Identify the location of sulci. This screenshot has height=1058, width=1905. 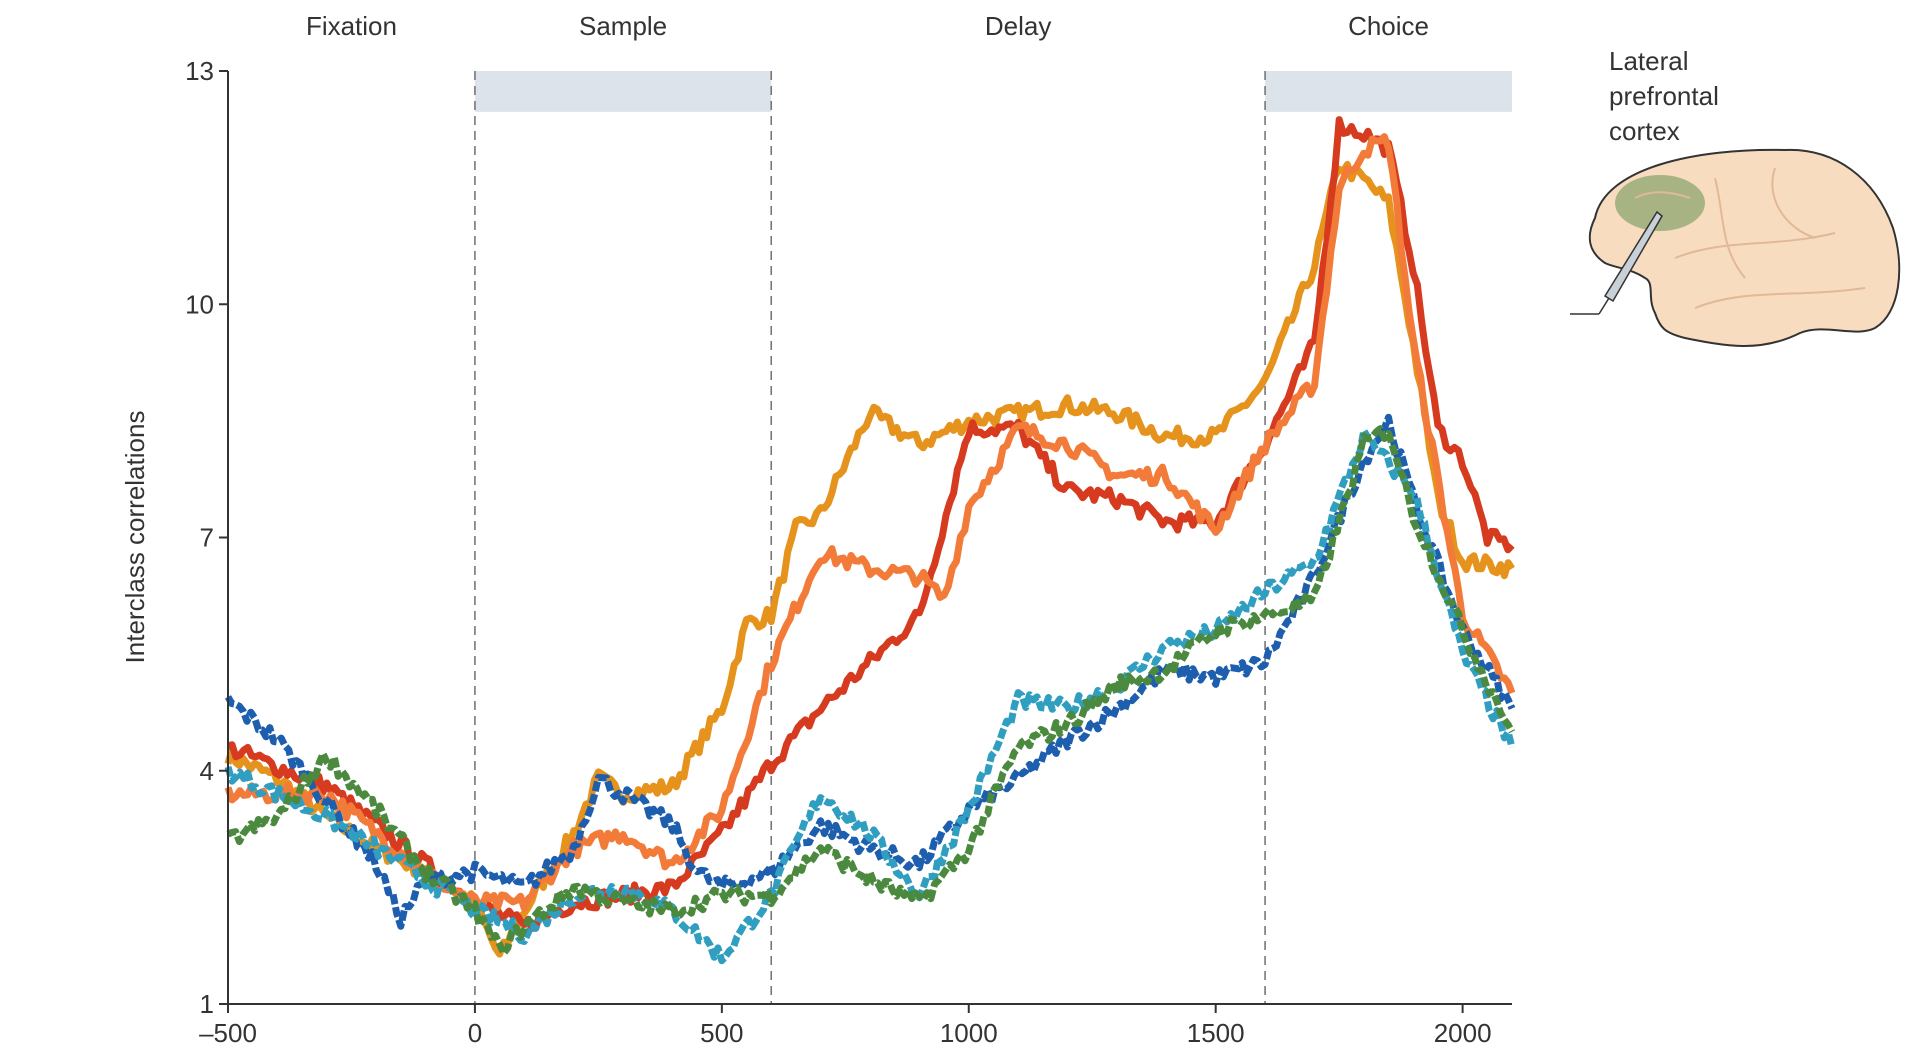
(1750, 238).